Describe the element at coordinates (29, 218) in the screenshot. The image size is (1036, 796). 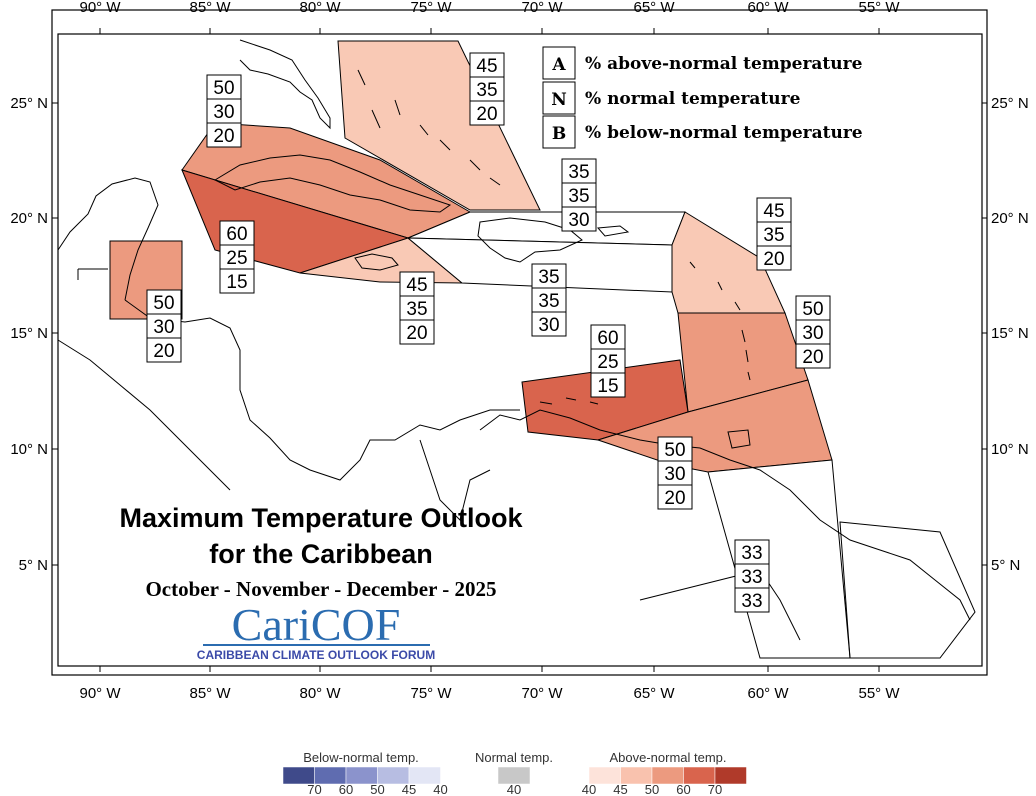
I see `left-lat-label: 20° N` at that location.